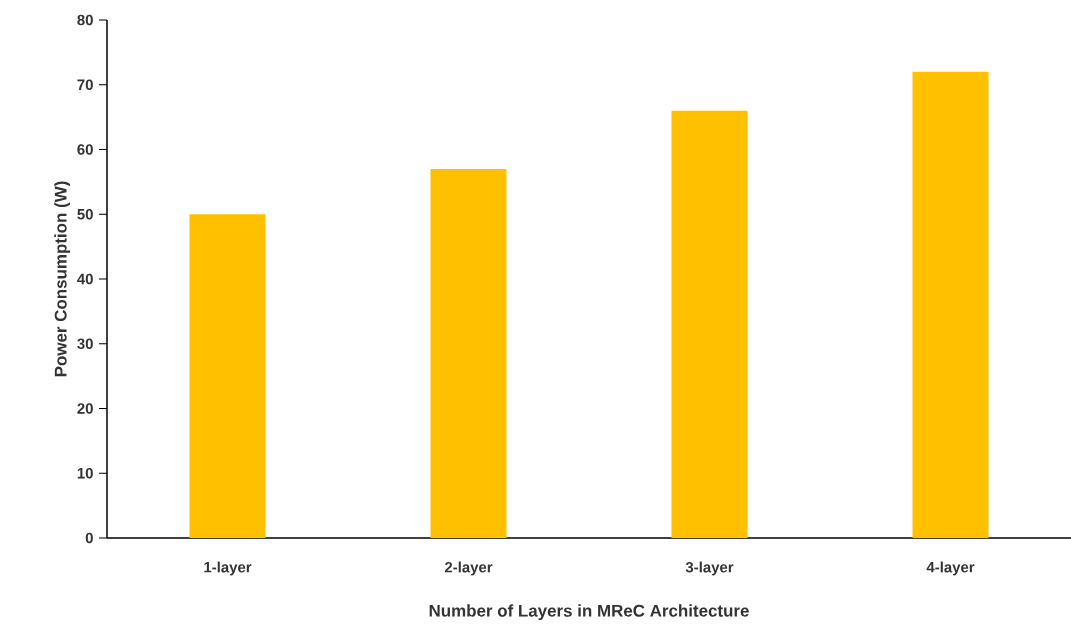 Image resolution: width=1071 pixels, height=638 pixels. I want to click on x-tick-label: 1-layer, so click(228, 568).